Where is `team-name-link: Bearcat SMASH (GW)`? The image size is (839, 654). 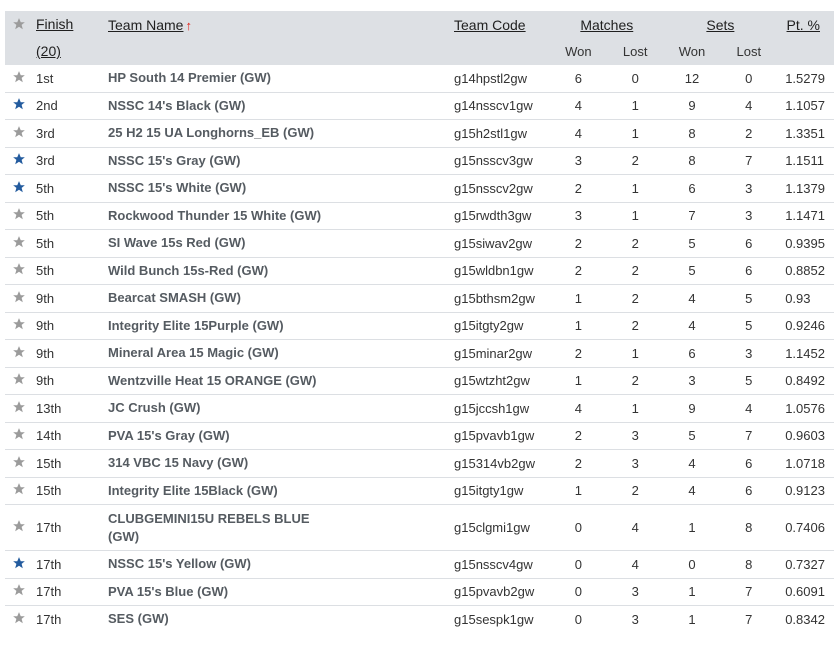
team-name-link: Bearcat SMASH (GW) is located at coordinates (174, 298).